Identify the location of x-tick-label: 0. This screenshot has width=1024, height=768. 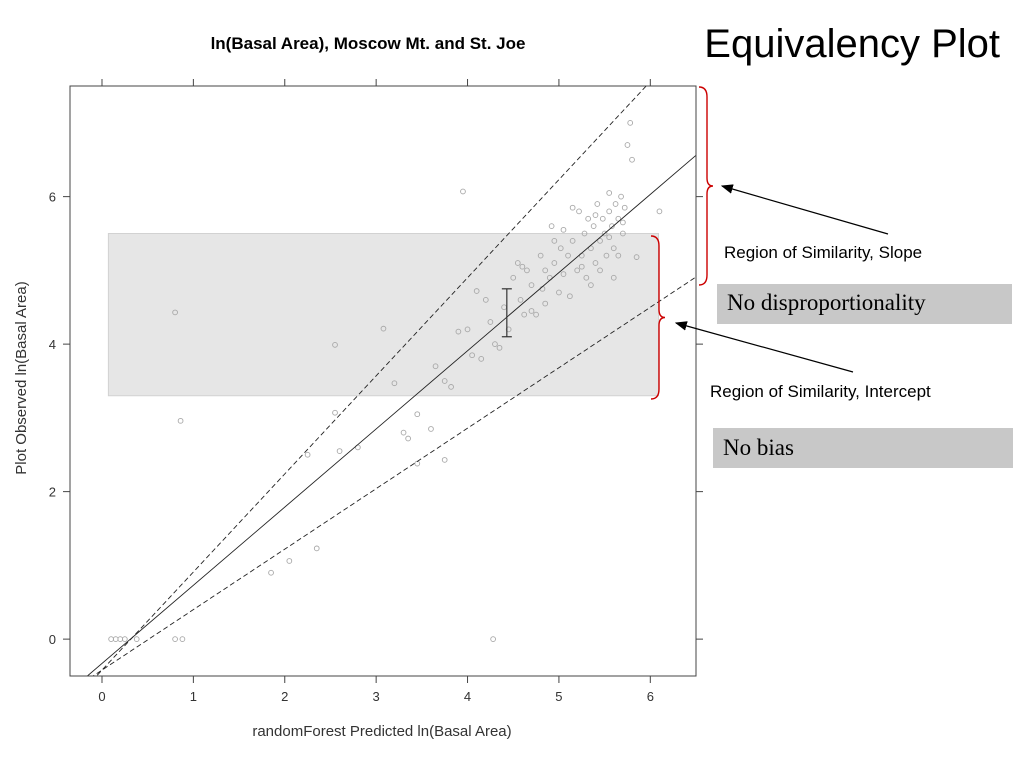
(101, 696).